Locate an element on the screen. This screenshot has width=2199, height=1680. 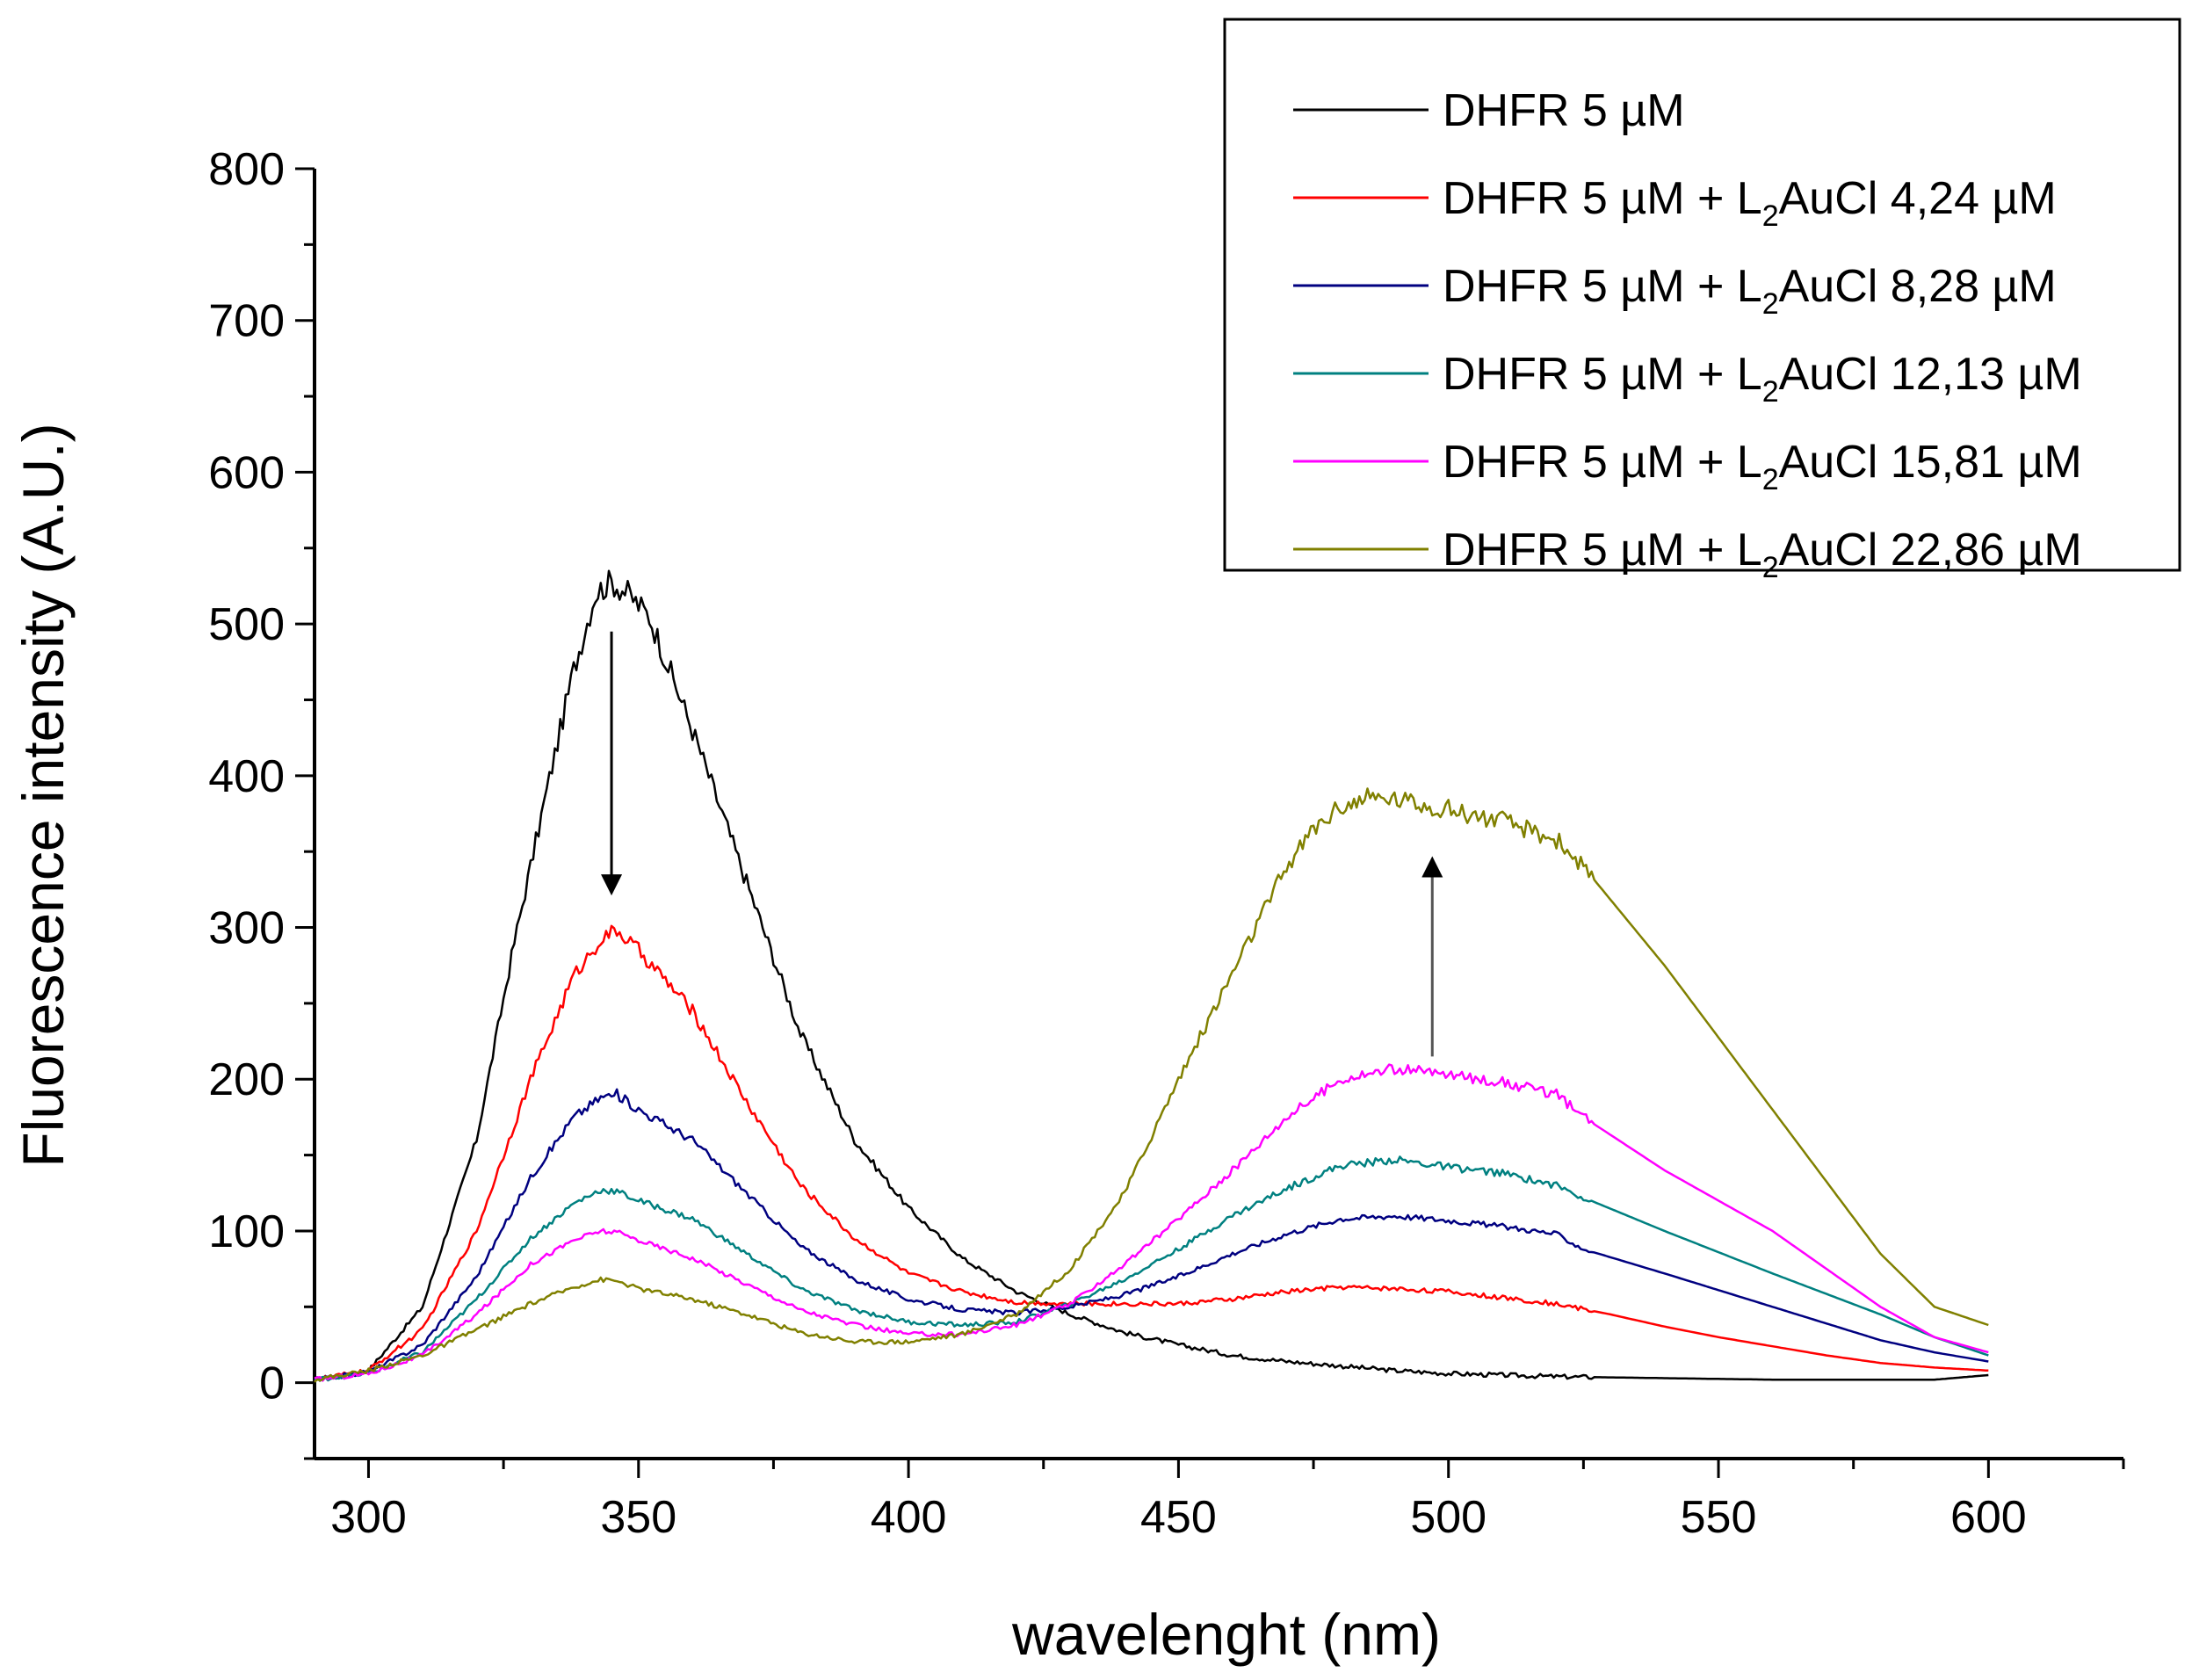
annotation-layer is located at coordinates (1022, 844).